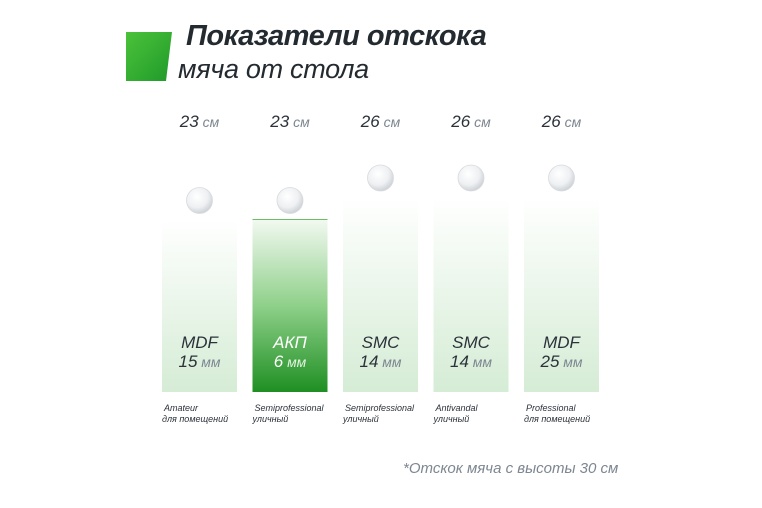 The width and height of the screenshot is (762, 508). I want to click on thickness-label: 25 мм, so click(560, 361).